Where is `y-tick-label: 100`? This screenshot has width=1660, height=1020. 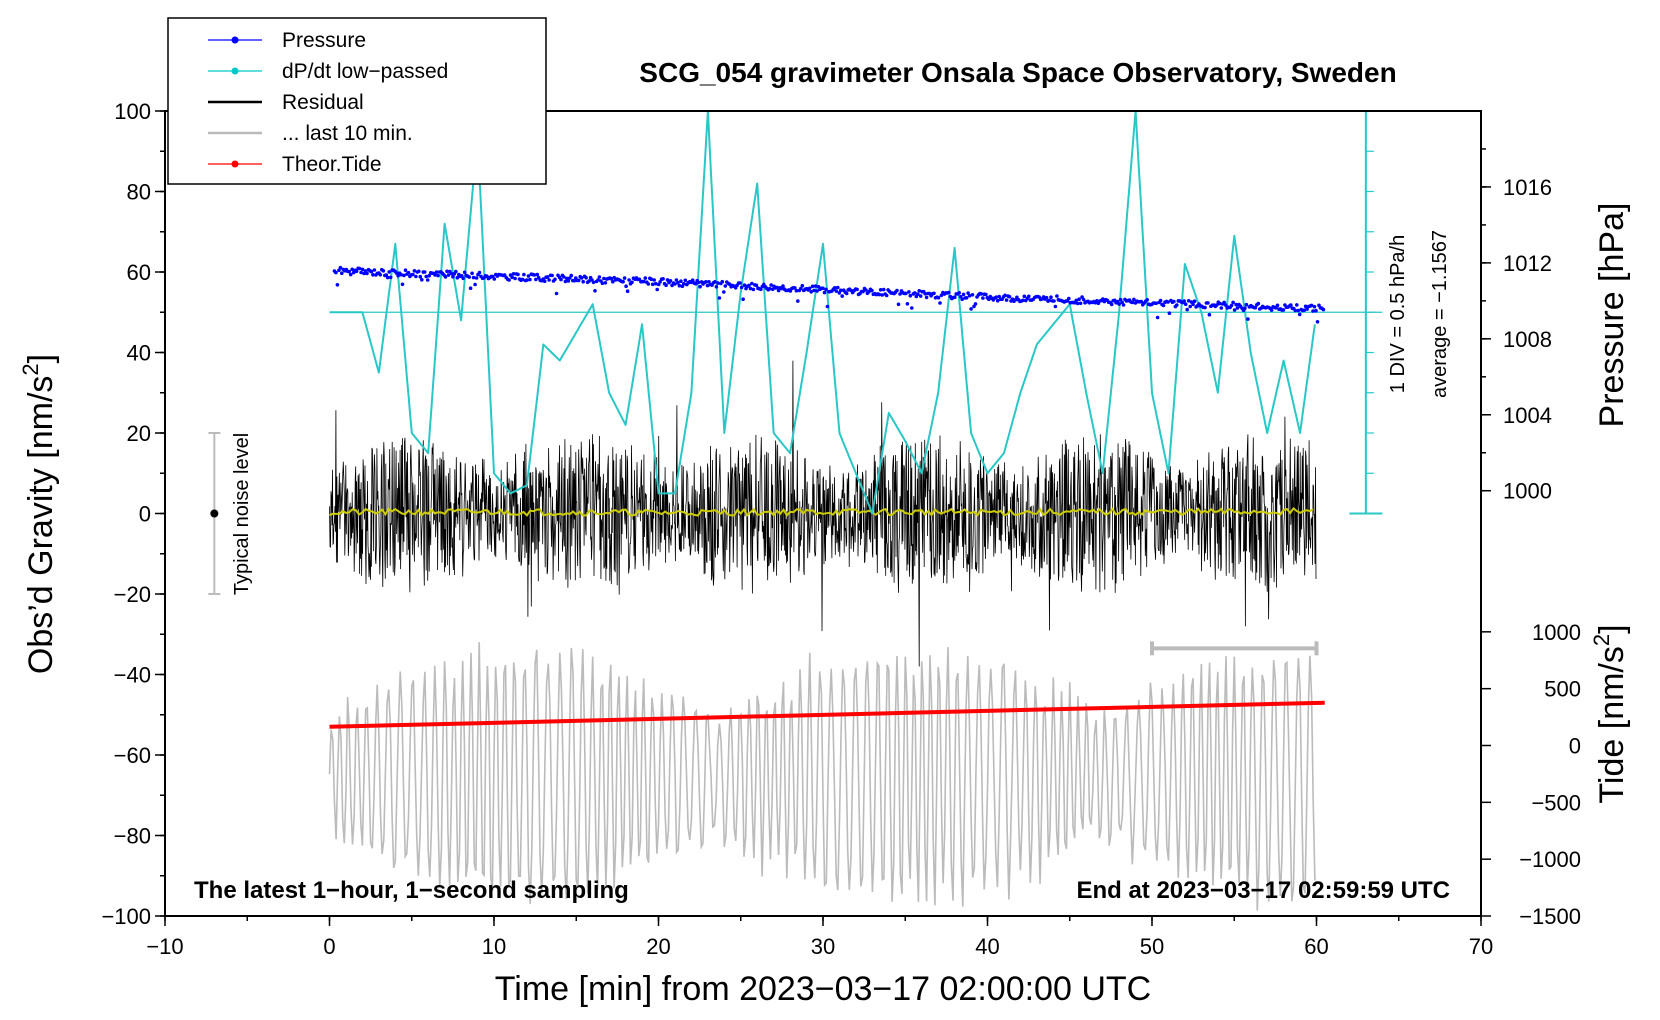
y-tick-label: 100 is located at coordinates (132, 111).